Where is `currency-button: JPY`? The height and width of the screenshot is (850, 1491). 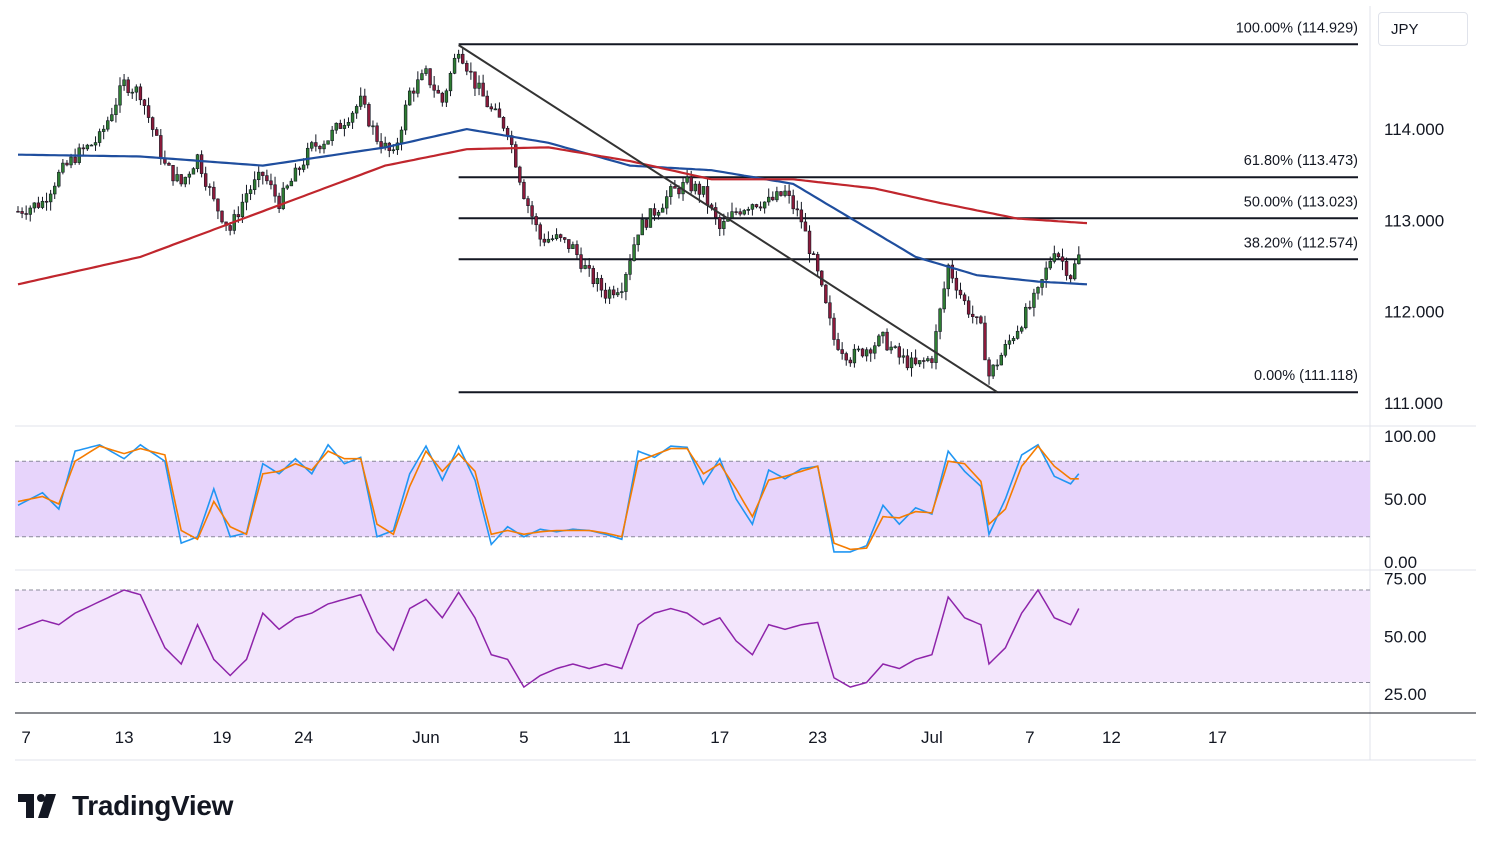
currency-button: JPY is located at coordinates (1423, 29).